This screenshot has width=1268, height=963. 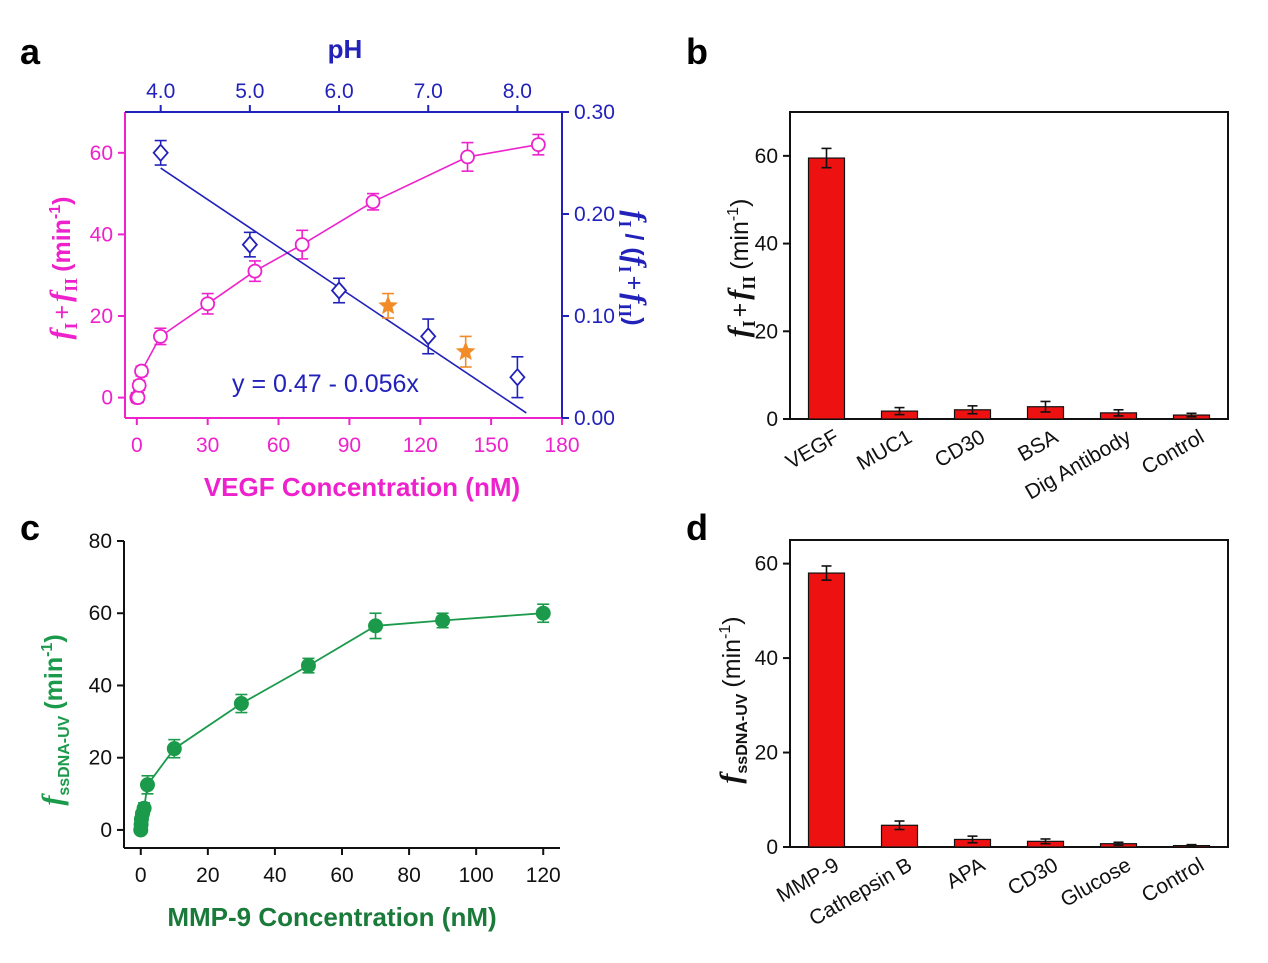 What do you see at coordinates (100, 613) in the screenshot?
I see `panel-c-y-tick-label-3: 60` at bounding box center [100, 613].